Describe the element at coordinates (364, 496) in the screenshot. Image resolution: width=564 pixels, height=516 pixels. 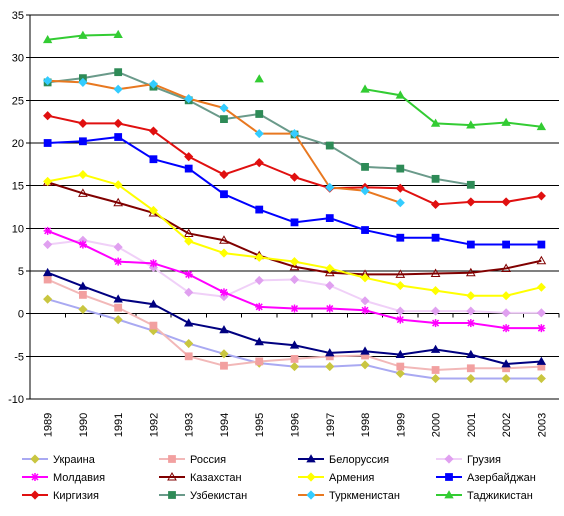
I see `legend-label: Туркменистан` at that location.